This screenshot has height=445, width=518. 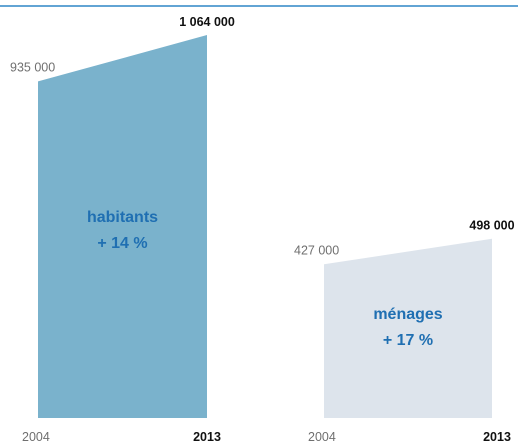 What do you see at coordinates (122, 243) in the screenshot?
I see `habitants-change: + 14 %` at bounding box center [122, 243].